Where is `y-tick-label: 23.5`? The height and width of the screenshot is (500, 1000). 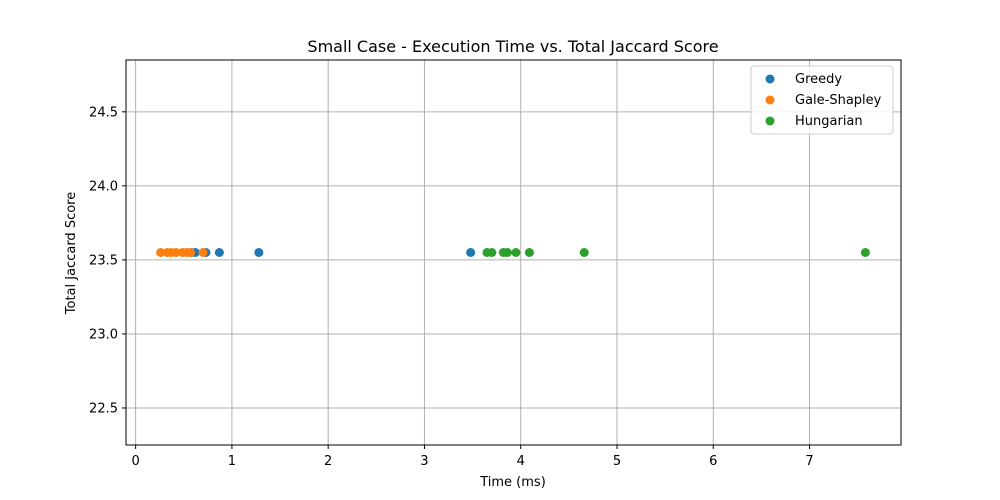 y-tick-label: 23.5 is located at coordinates (103, 260).